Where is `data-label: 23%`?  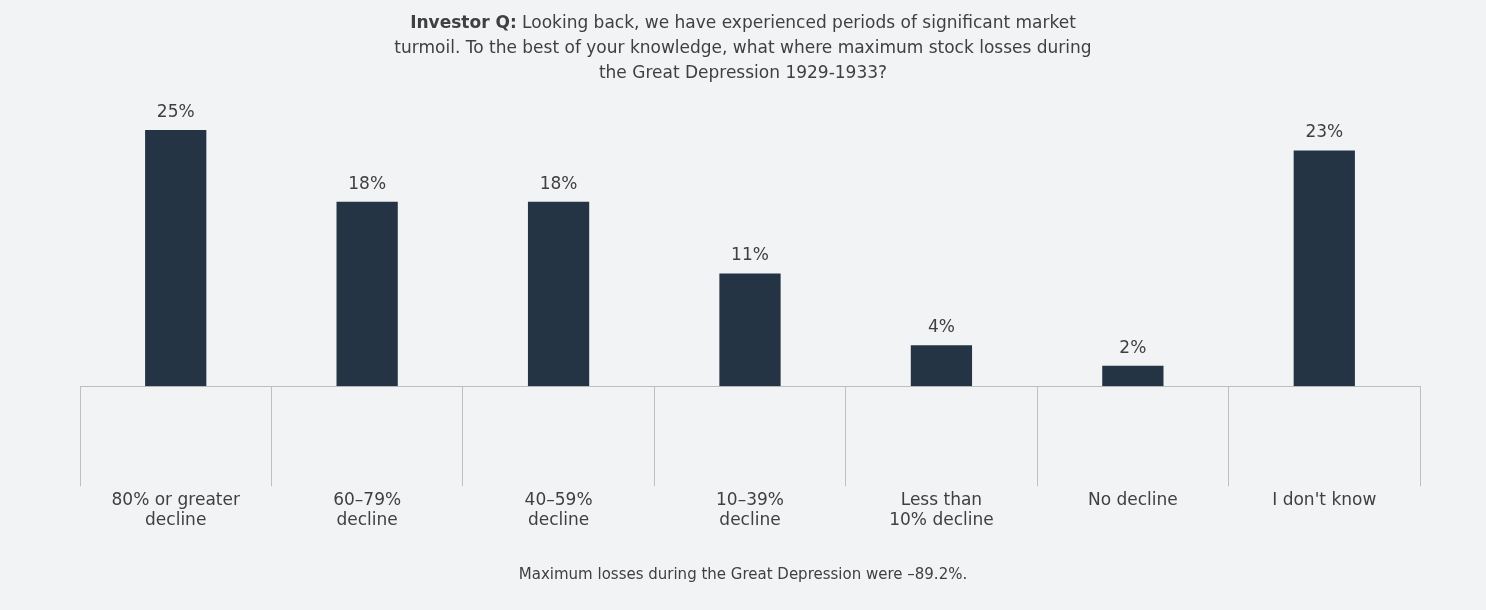
data-label: 23% is located at coordinates (1324, 131).